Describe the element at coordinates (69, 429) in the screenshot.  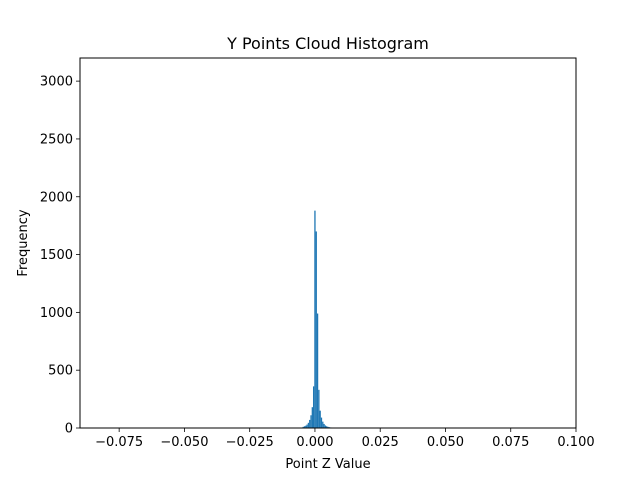
I see `y-tick-label: 0` at that location.